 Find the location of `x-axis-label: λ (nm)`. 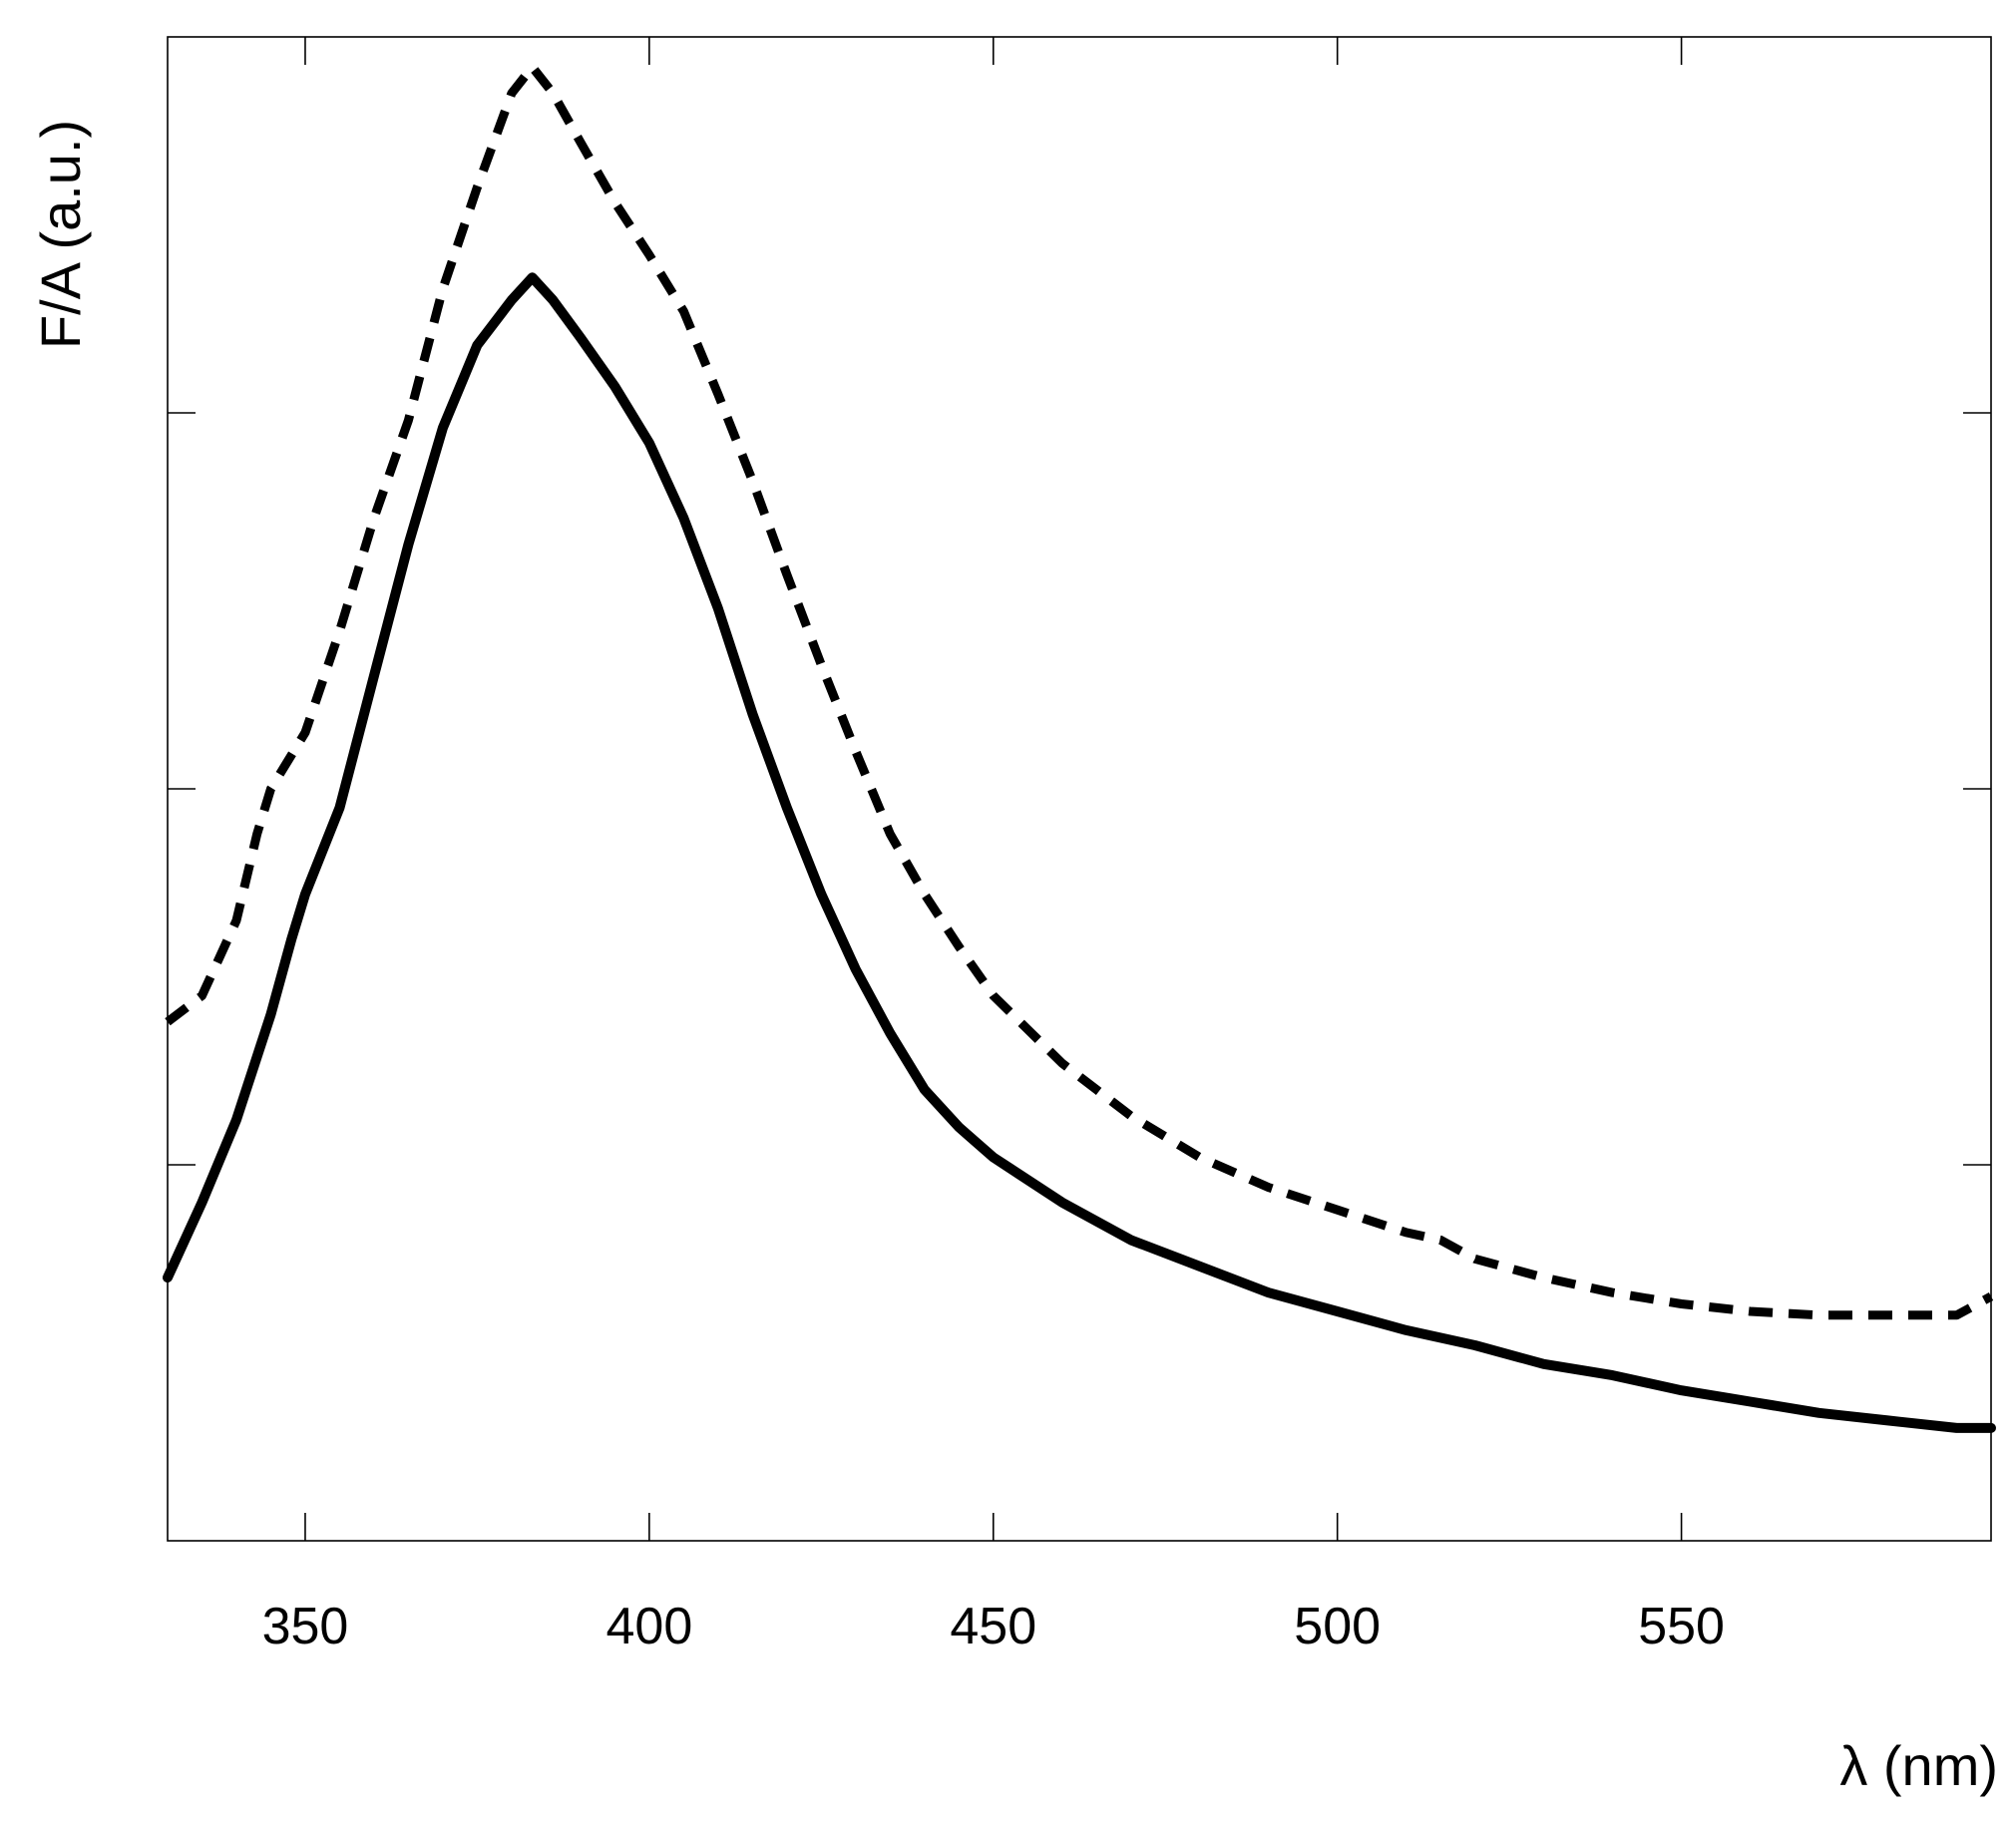

x-axis-label: λ (nm) is located at coordinates (1919, 1765).